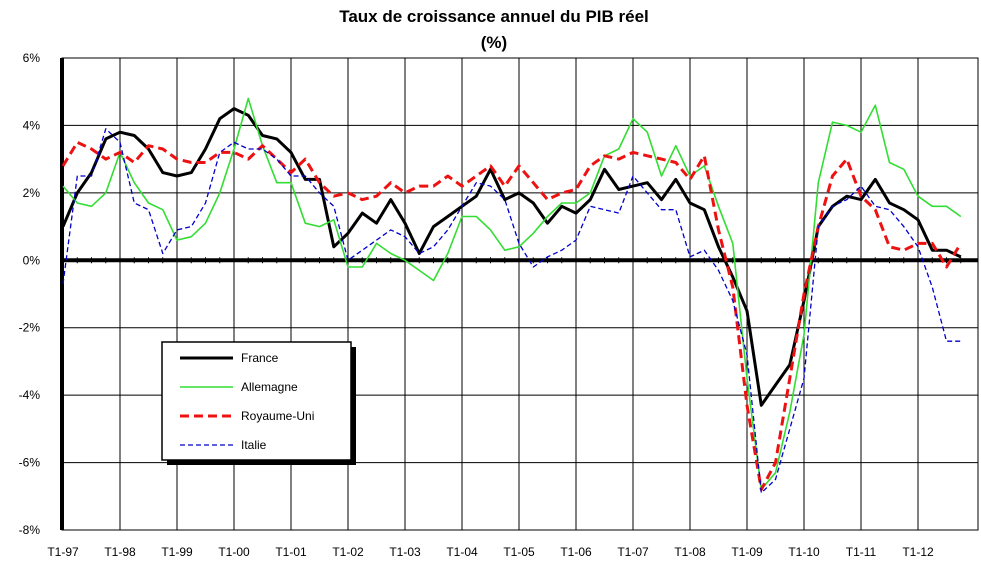  I want to click on x-tick-label: T1-05, so click(519, 552).